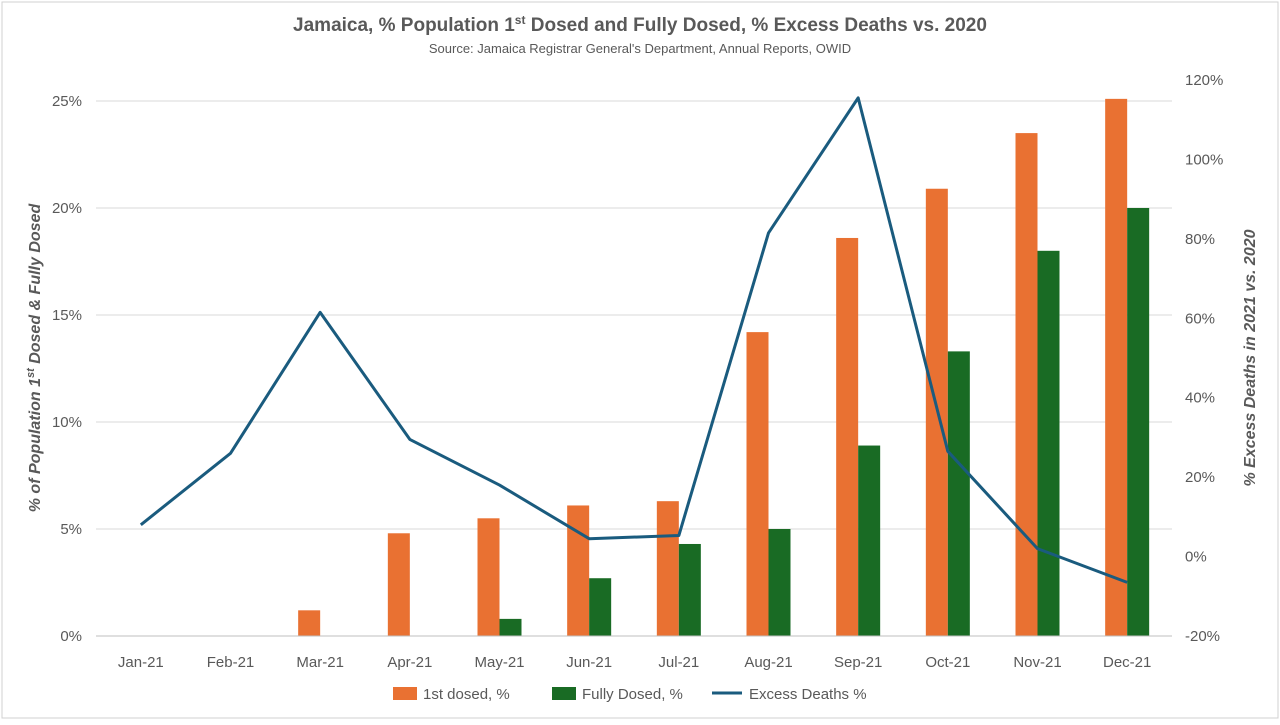 Image resolution: width=1280 pixels, height=725 pixels. Describe the element at coordinates (71, 529) in the screenshot. I see `left-tick-label: 5%` at that location.